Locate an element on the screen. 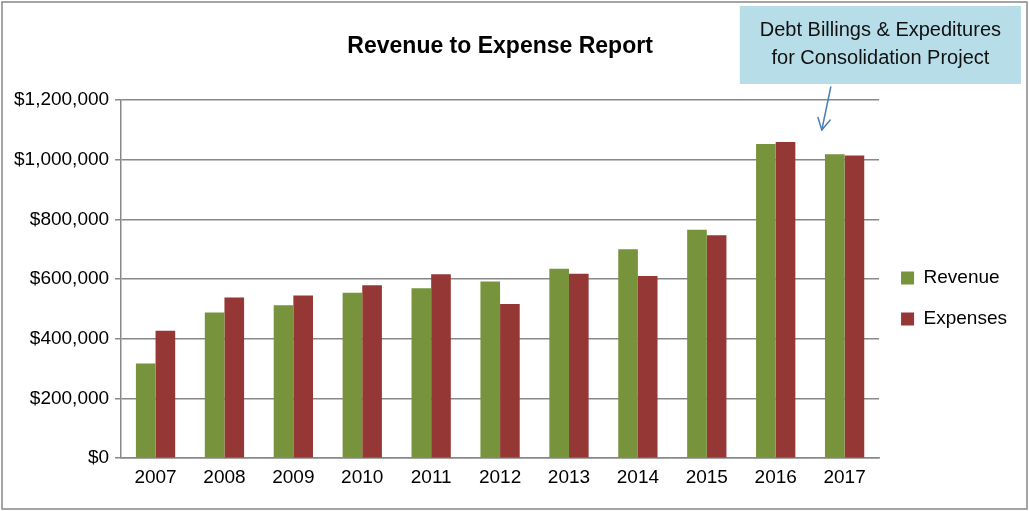 Image resolution: width=1029 pixels, height=511 pixels. x-tick-label: 2010 is located at coordinates (362, 476).